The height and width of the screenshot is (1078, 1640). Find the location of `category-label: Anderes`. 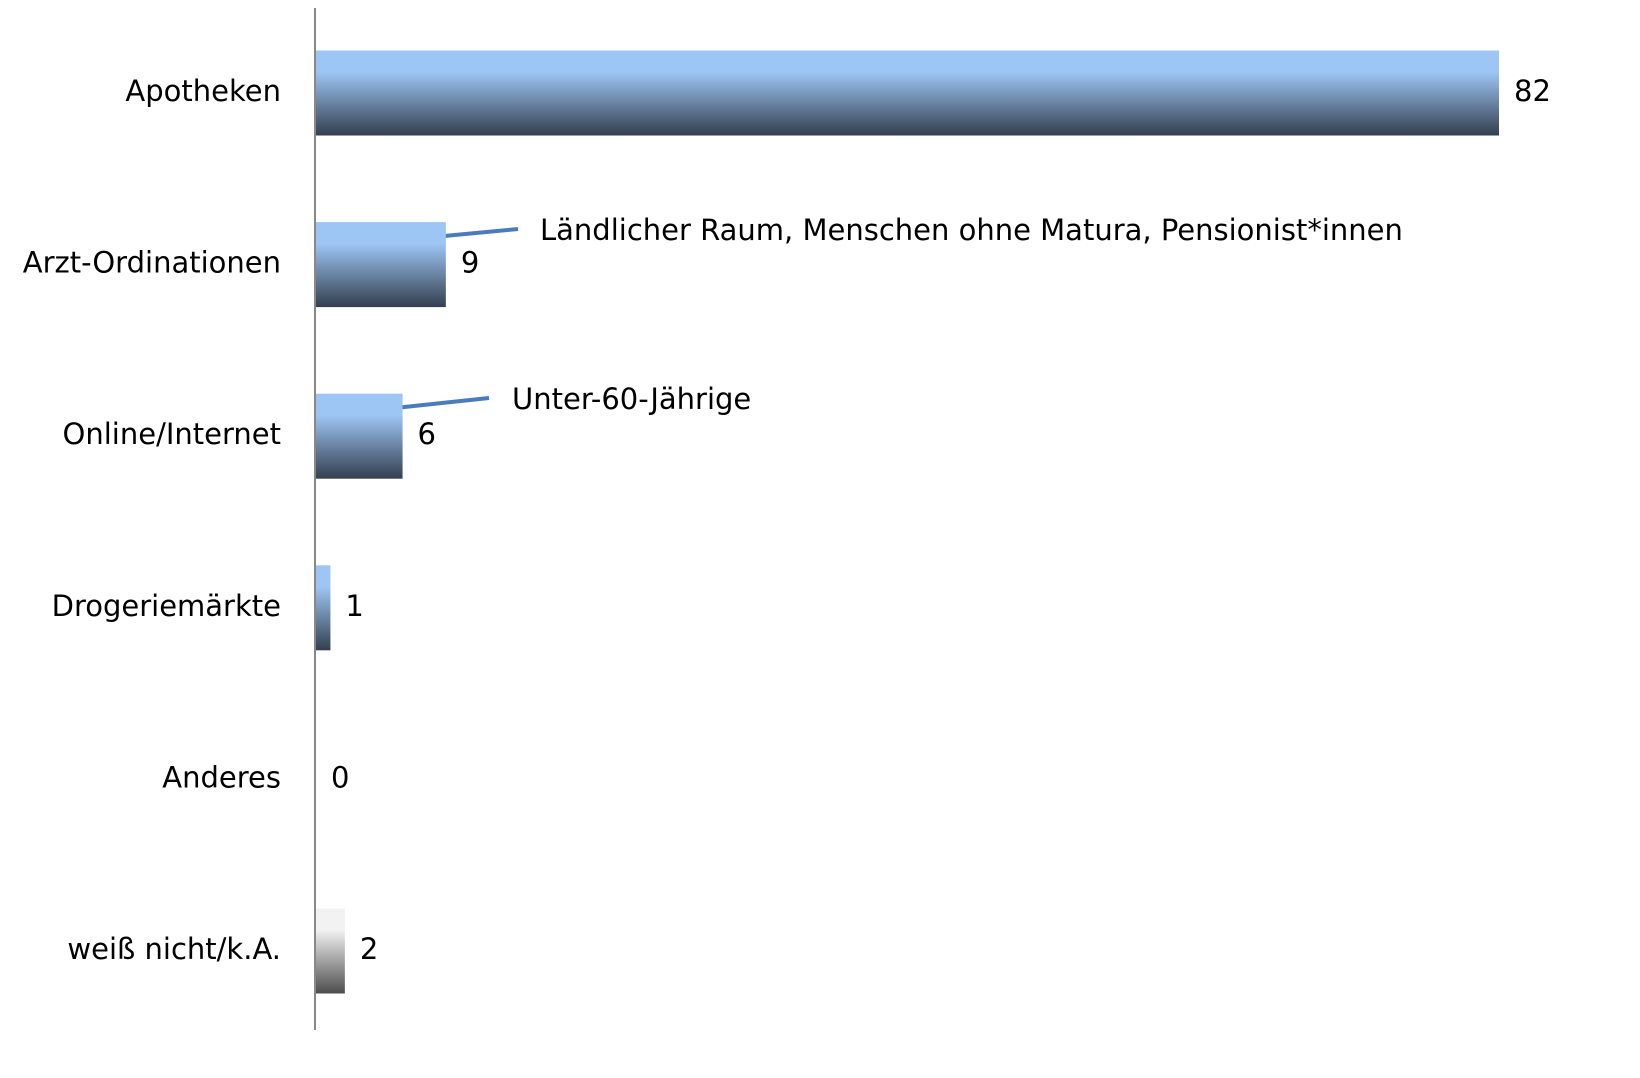

category-label: Anderes is located at coordinates (221, 777).